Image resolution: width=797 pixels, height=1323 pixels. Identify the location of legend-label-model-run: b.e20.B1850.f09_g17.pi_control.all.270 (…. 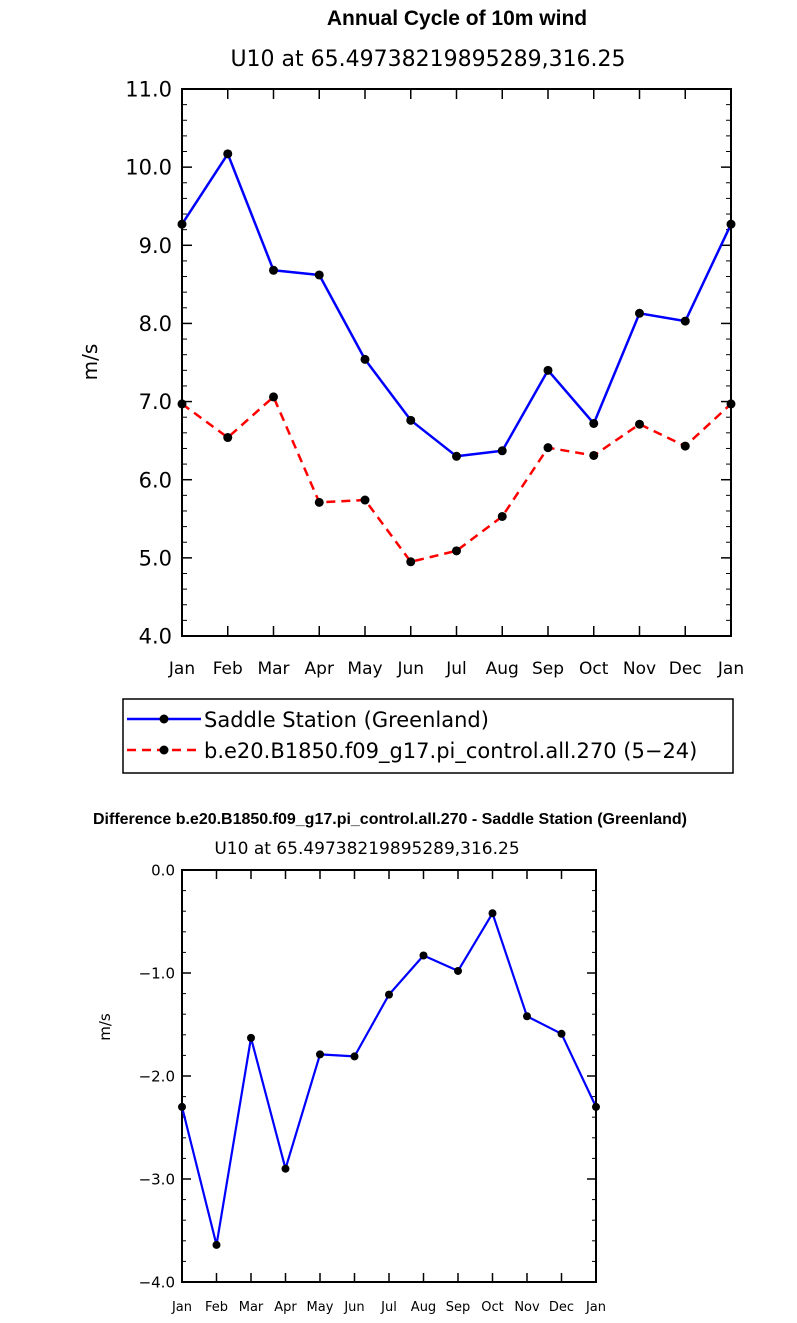
(450, 751).